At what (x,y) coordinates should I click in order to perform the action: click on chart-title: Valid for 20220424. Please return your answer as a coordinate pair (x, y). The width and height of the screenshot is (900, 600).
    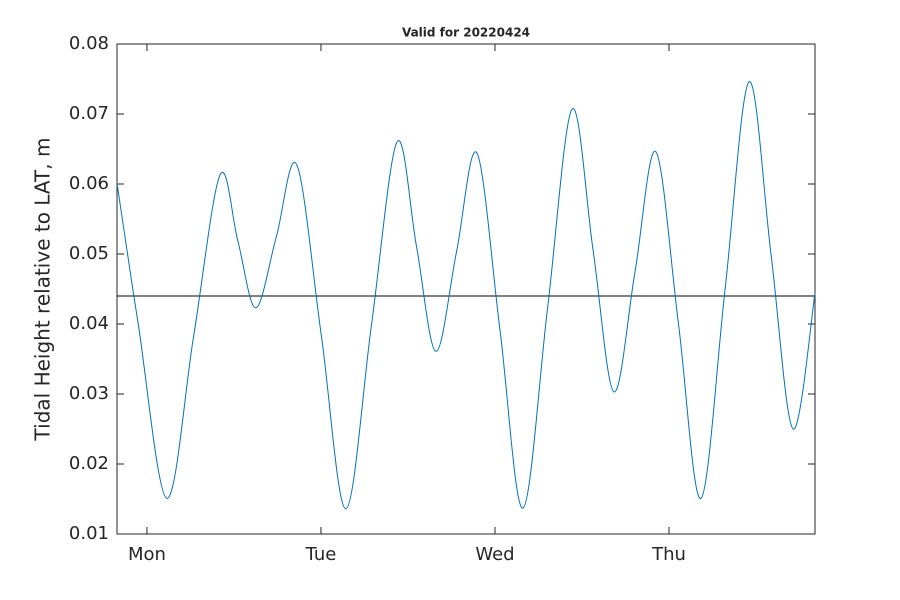
    Looking at the image, I should click on (466, 33).